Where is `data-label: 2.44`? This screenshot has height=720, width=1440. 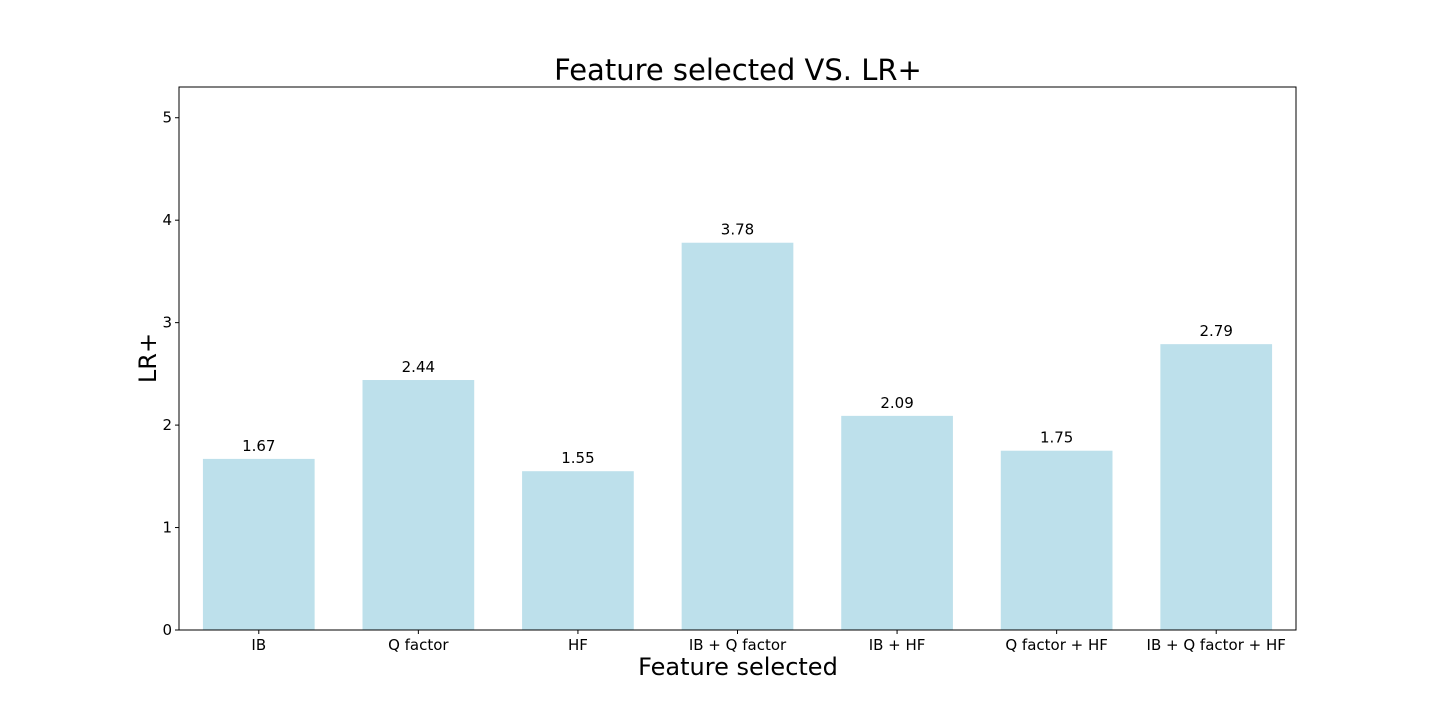 data-label: 2.44 is located at coordinates (418, 367).